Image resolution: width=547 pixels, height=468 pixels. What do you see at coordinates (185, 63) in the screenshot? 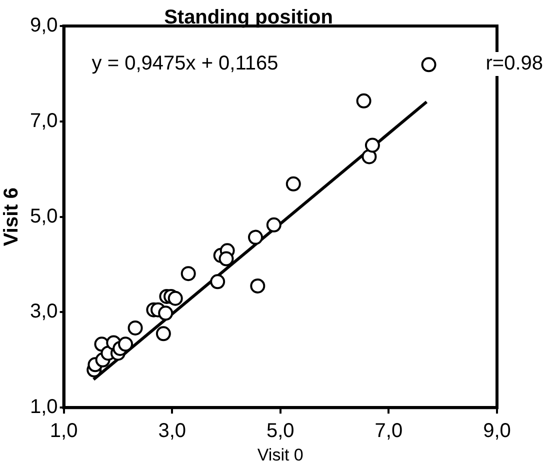
I see `annotation: y = 0,9475x + 0,1165` at bounding box center [185, 63].